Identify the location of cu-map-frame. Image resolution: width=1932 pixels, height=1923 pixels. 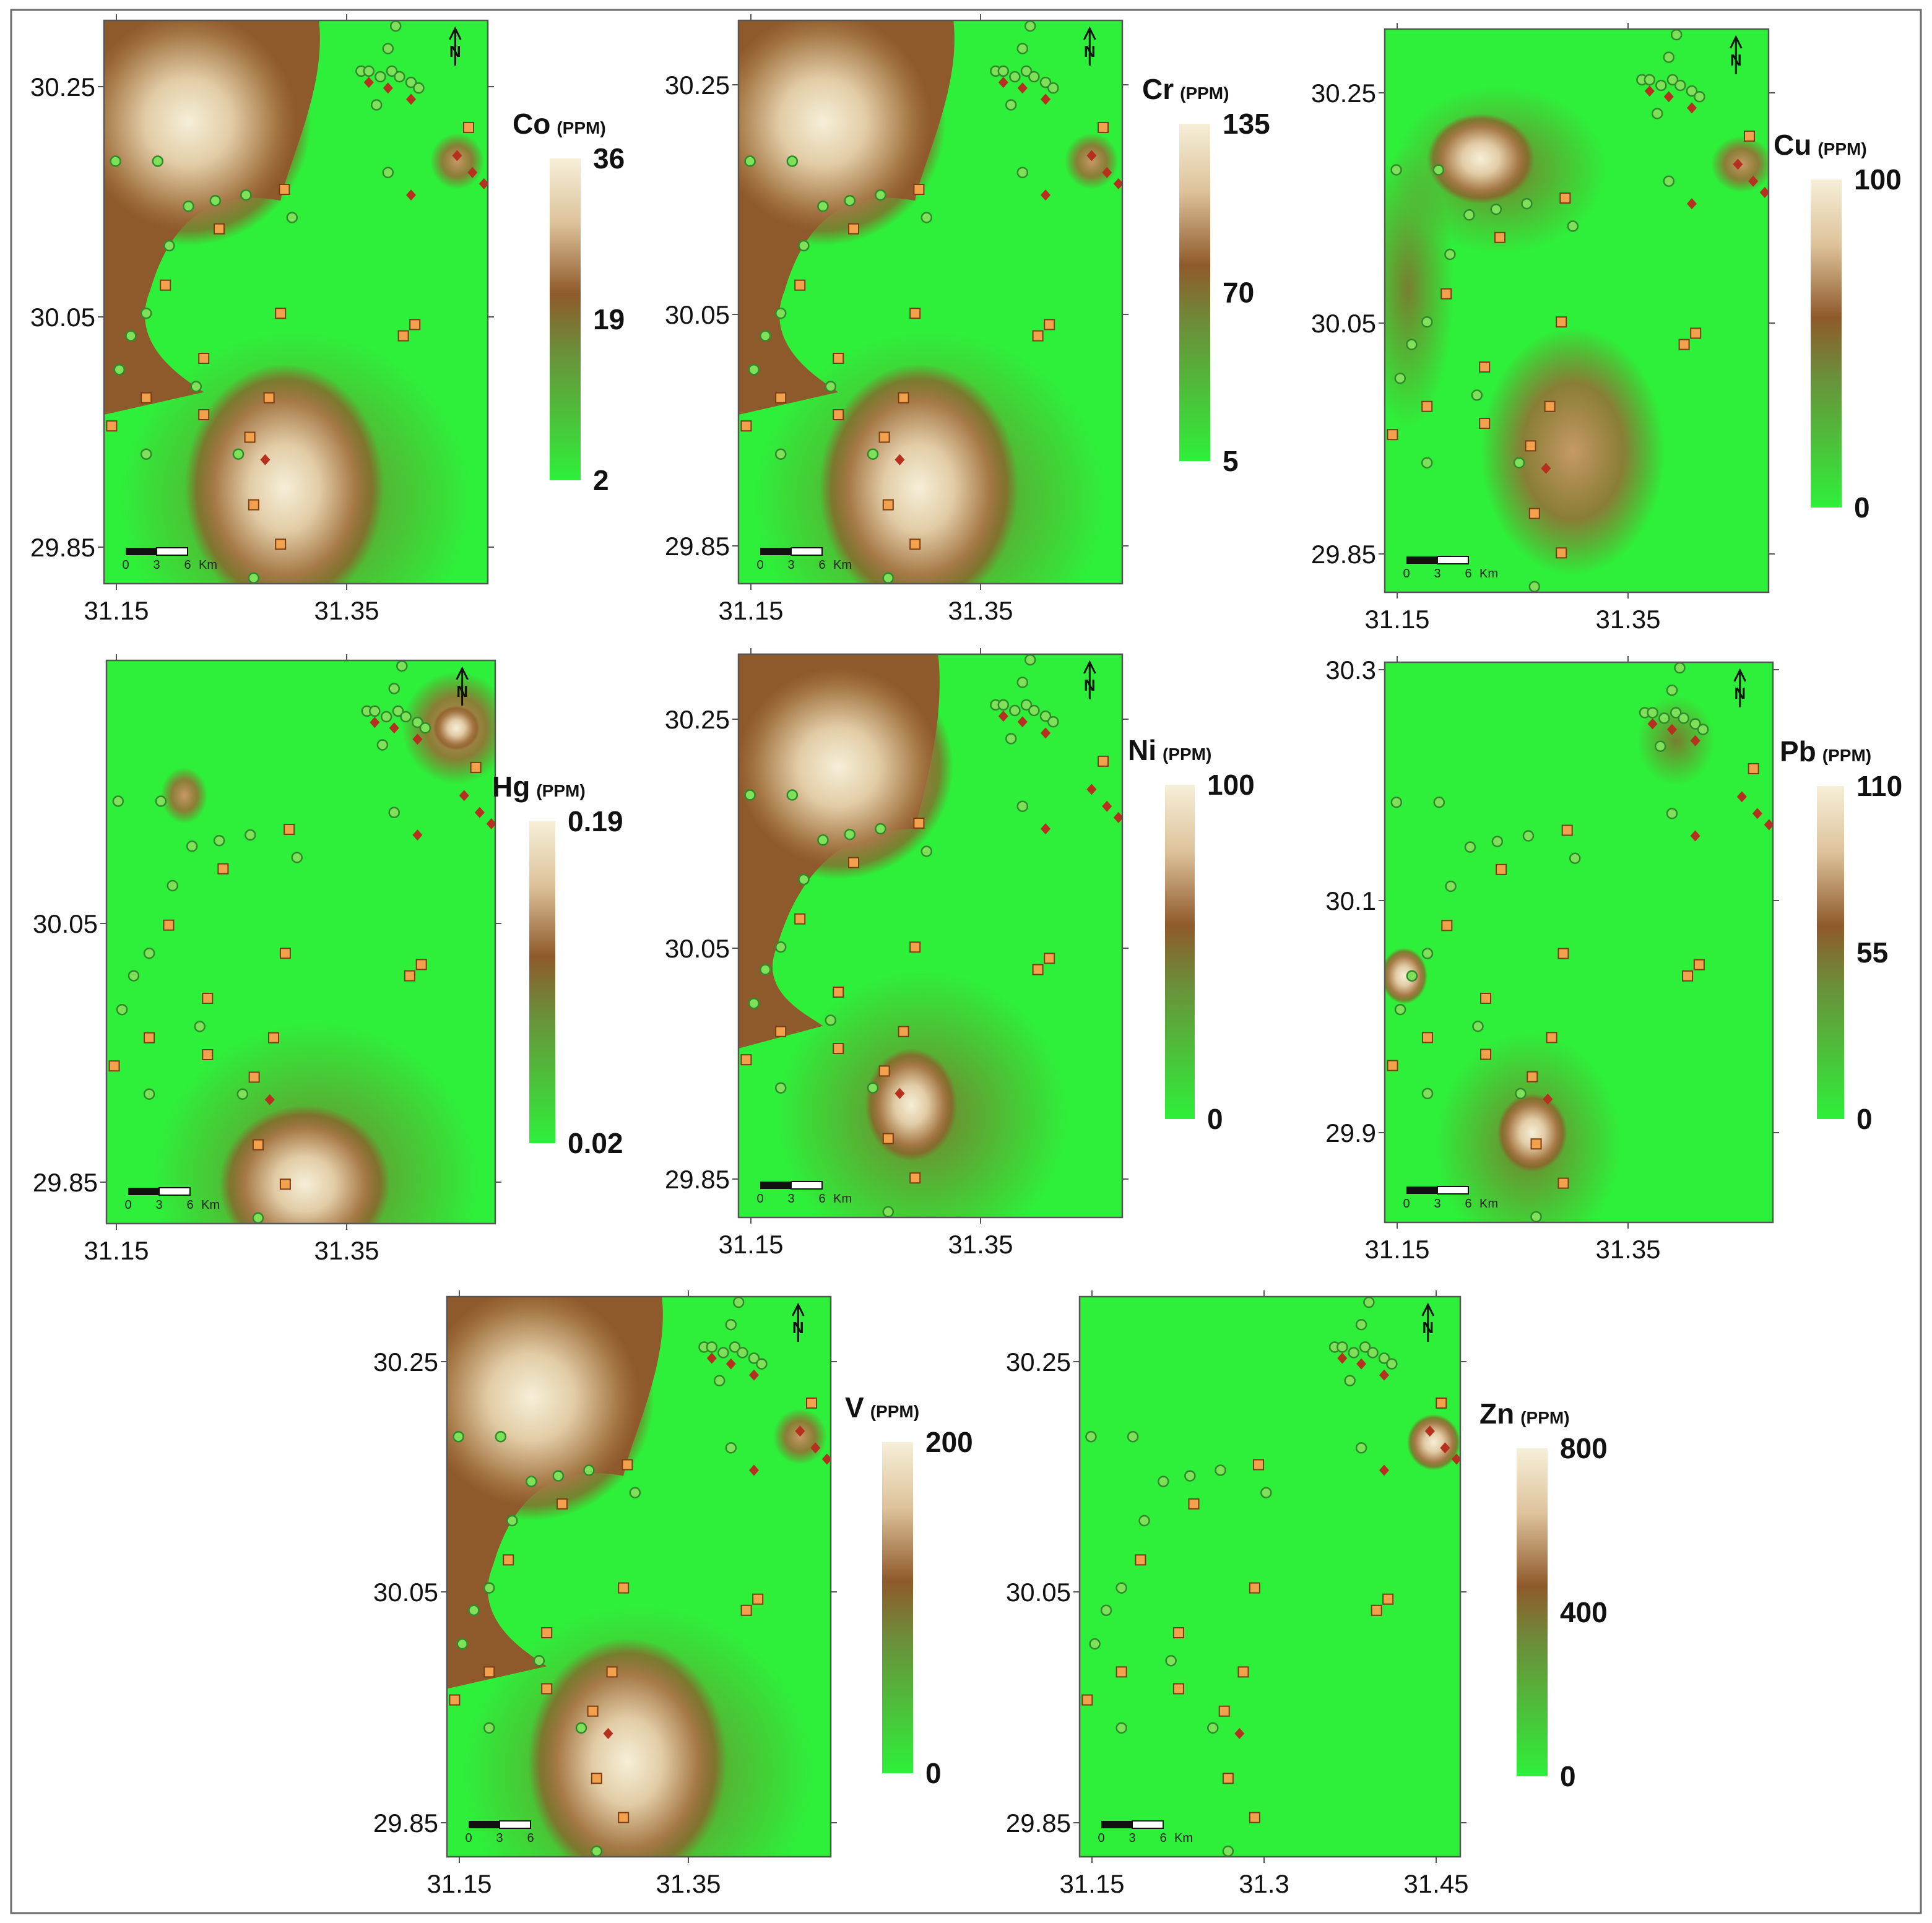
(1577, 311).